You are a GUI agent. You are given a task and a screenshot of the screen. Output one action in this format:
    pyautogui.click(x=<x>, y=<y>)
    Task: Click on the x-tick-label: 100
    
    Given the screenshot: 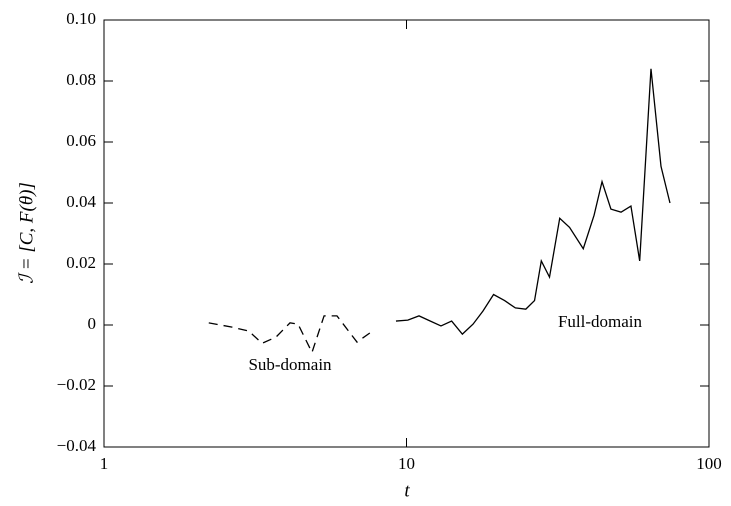 What is the action you would take?
    pyautogui.click(x=709, y=463)
    